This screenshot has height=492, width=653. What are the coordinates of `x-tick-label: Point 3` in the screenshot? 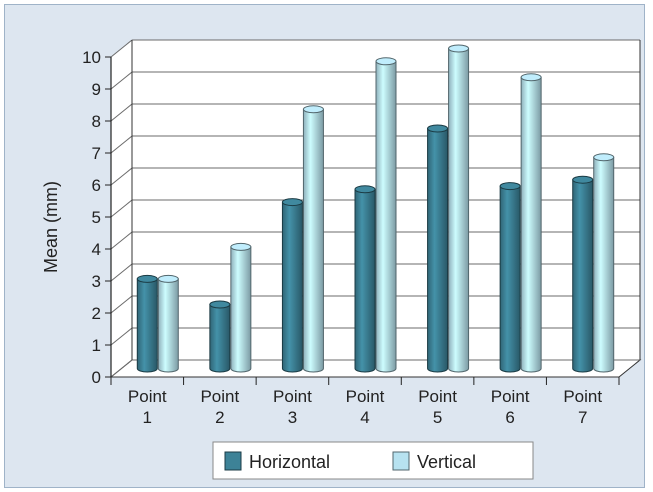 It's located at (292, 407).